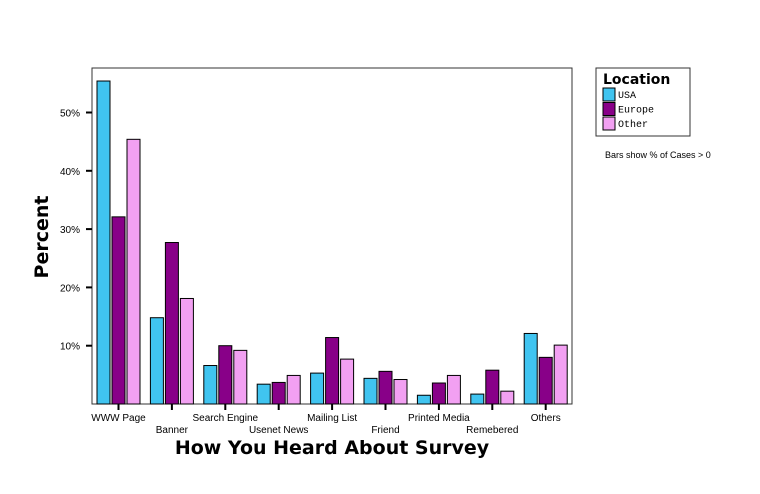 The image size is (760, 494). What do you see at coordinates (636, 80) in the screenshot?
I see `legend-title: Location` at bounding box center [636, 80].